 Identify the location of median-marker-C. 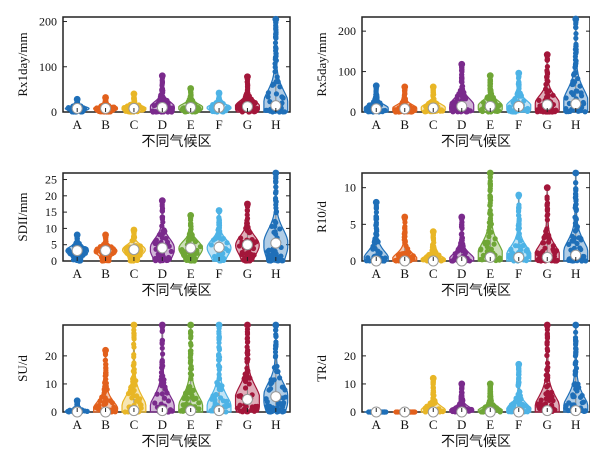
(134, 250).